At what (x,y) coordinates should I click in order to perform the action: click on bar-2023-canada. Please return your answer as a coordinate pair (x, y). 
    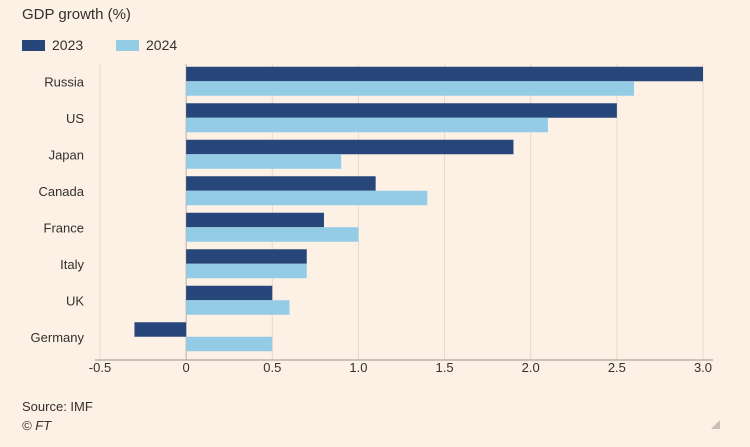
    Looking at the image, I should click on (281, 183).